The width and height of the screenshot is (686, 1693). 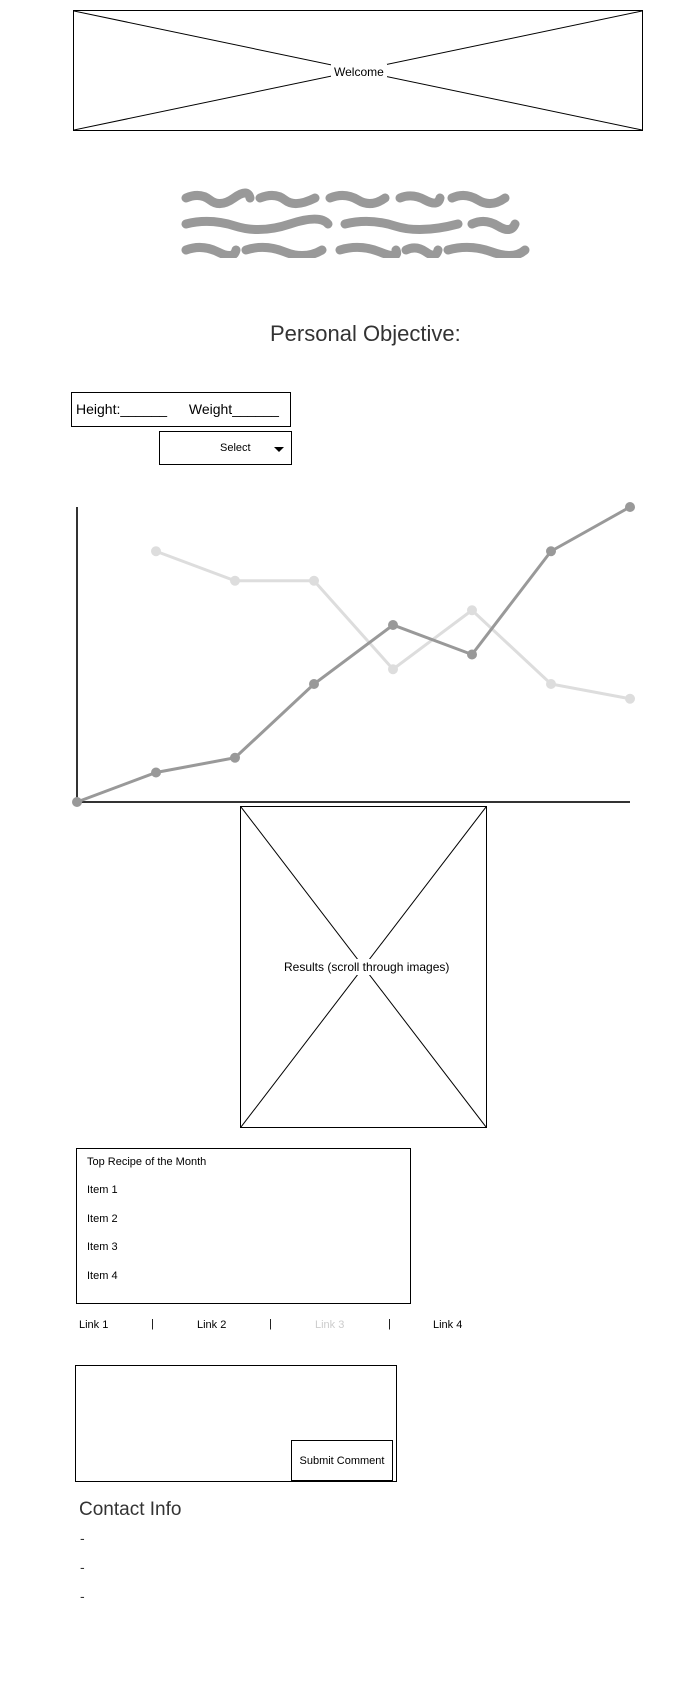 What do you see at coordinates (147, 1162) in the screenshot?
I see `recipe-list-title: Top Recipe of the Month` at bounding box center [147, 1162].